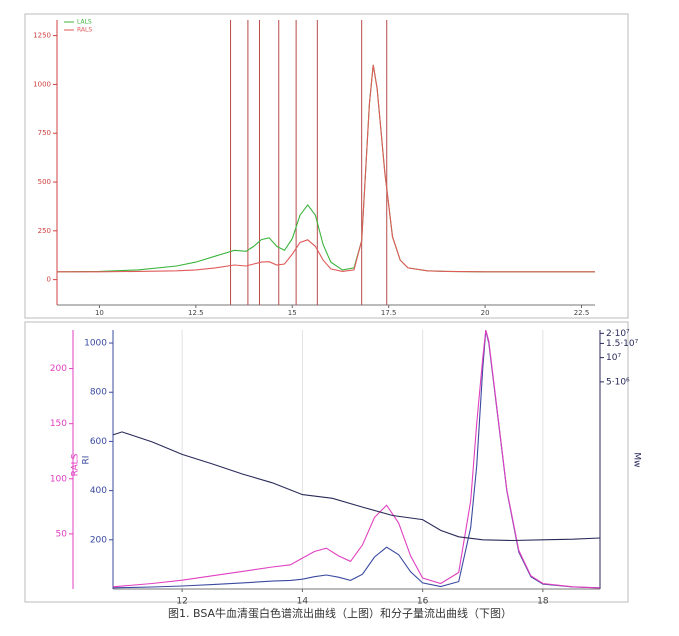 This screenshot has width=679, height=636. What do you see at coordinates (618, 382) in the screenshot?
I see `y-tick-label: 5·10⁶` at bounding box center [618, 382].